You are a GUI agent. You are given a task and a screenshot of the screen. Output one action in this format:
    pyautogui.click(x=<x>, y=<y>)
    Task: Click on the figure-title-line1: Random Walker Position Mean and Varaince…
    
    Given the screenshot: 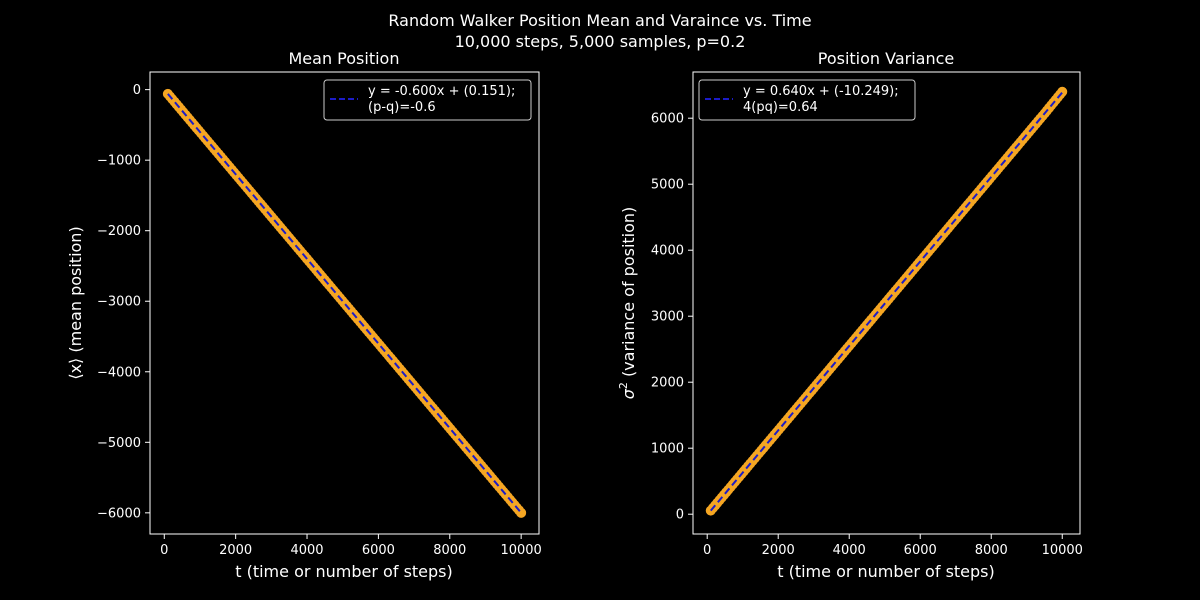 What is the action you would take?
    pyautogui.click(x=599, y=20)
    